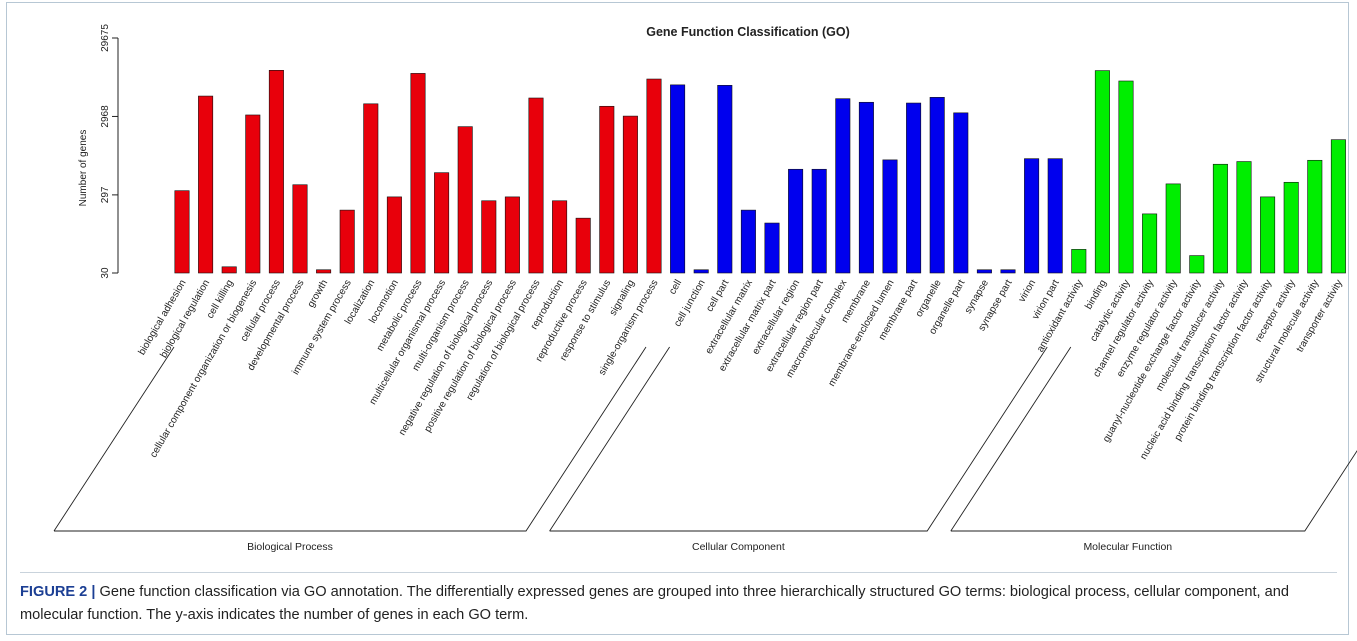 The image size is (1357, 641). What do you see at coordinates (58, 592) in the screenshot?
I see `figure-label: FIGURE 2 |` at bounding box center [58, 592].